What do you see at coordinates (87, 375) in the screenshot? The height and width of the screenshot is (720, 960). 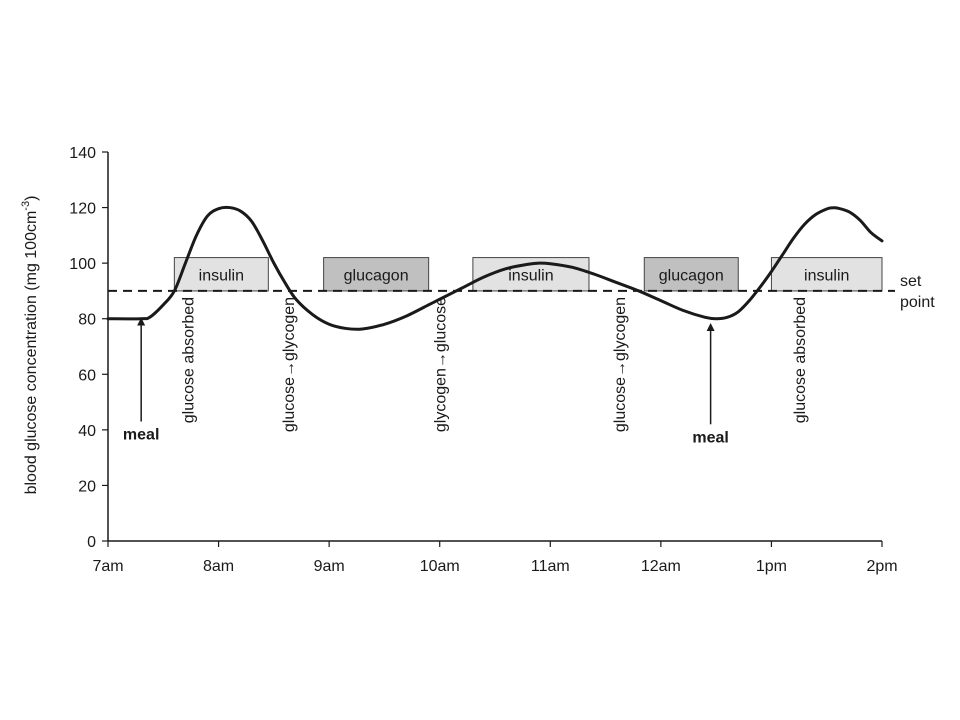 I see `y-tick-label: 60` at bounding box center [87, 375].